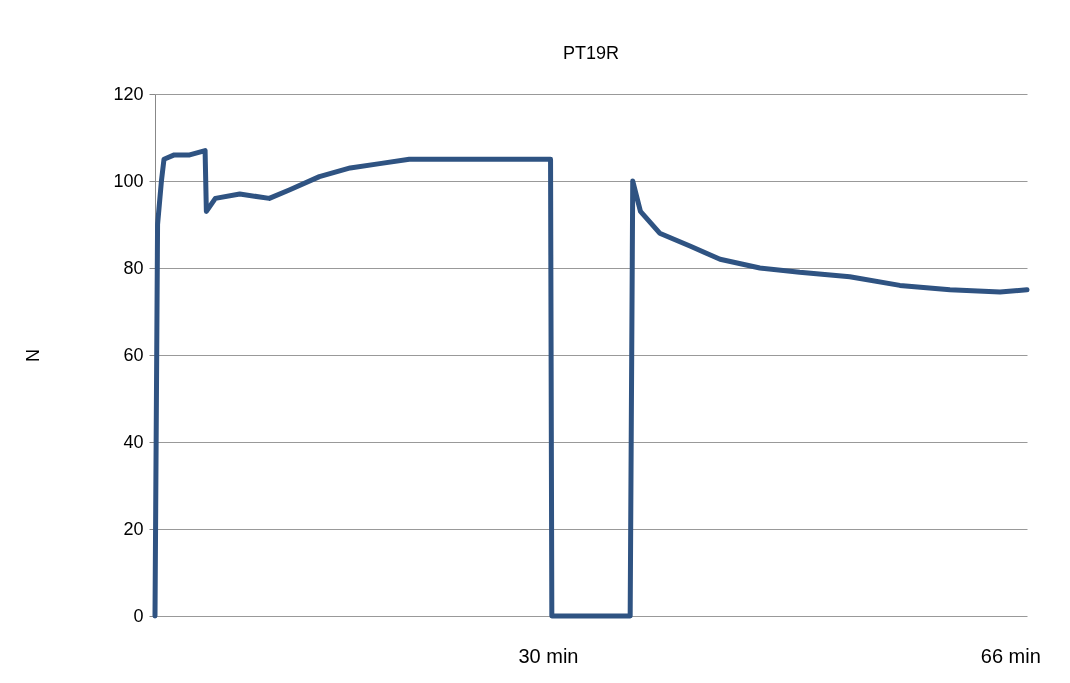  Describe the element at coordinates (1010, 655) in the screenshot. I see `x-tick-label: 66 min` at that location.